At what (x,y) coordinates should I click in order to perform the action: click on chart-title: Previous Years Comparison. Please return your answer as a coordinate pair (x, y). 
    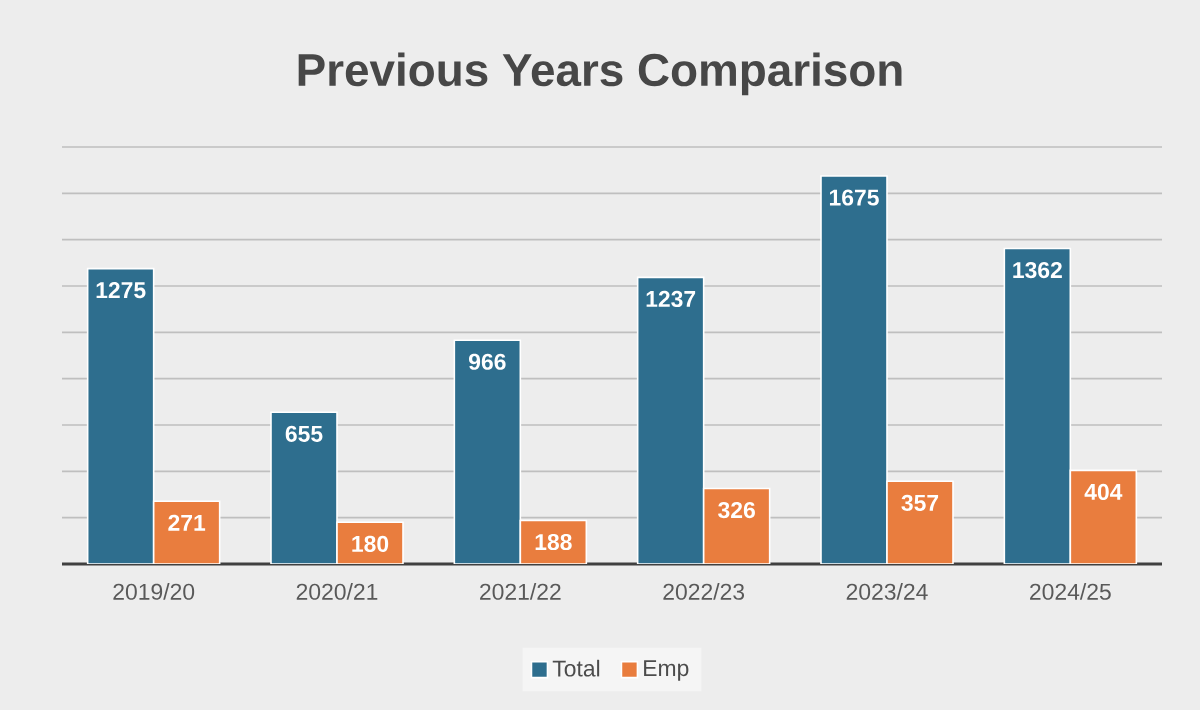
    Looking at the image, I should click on (600, 74).